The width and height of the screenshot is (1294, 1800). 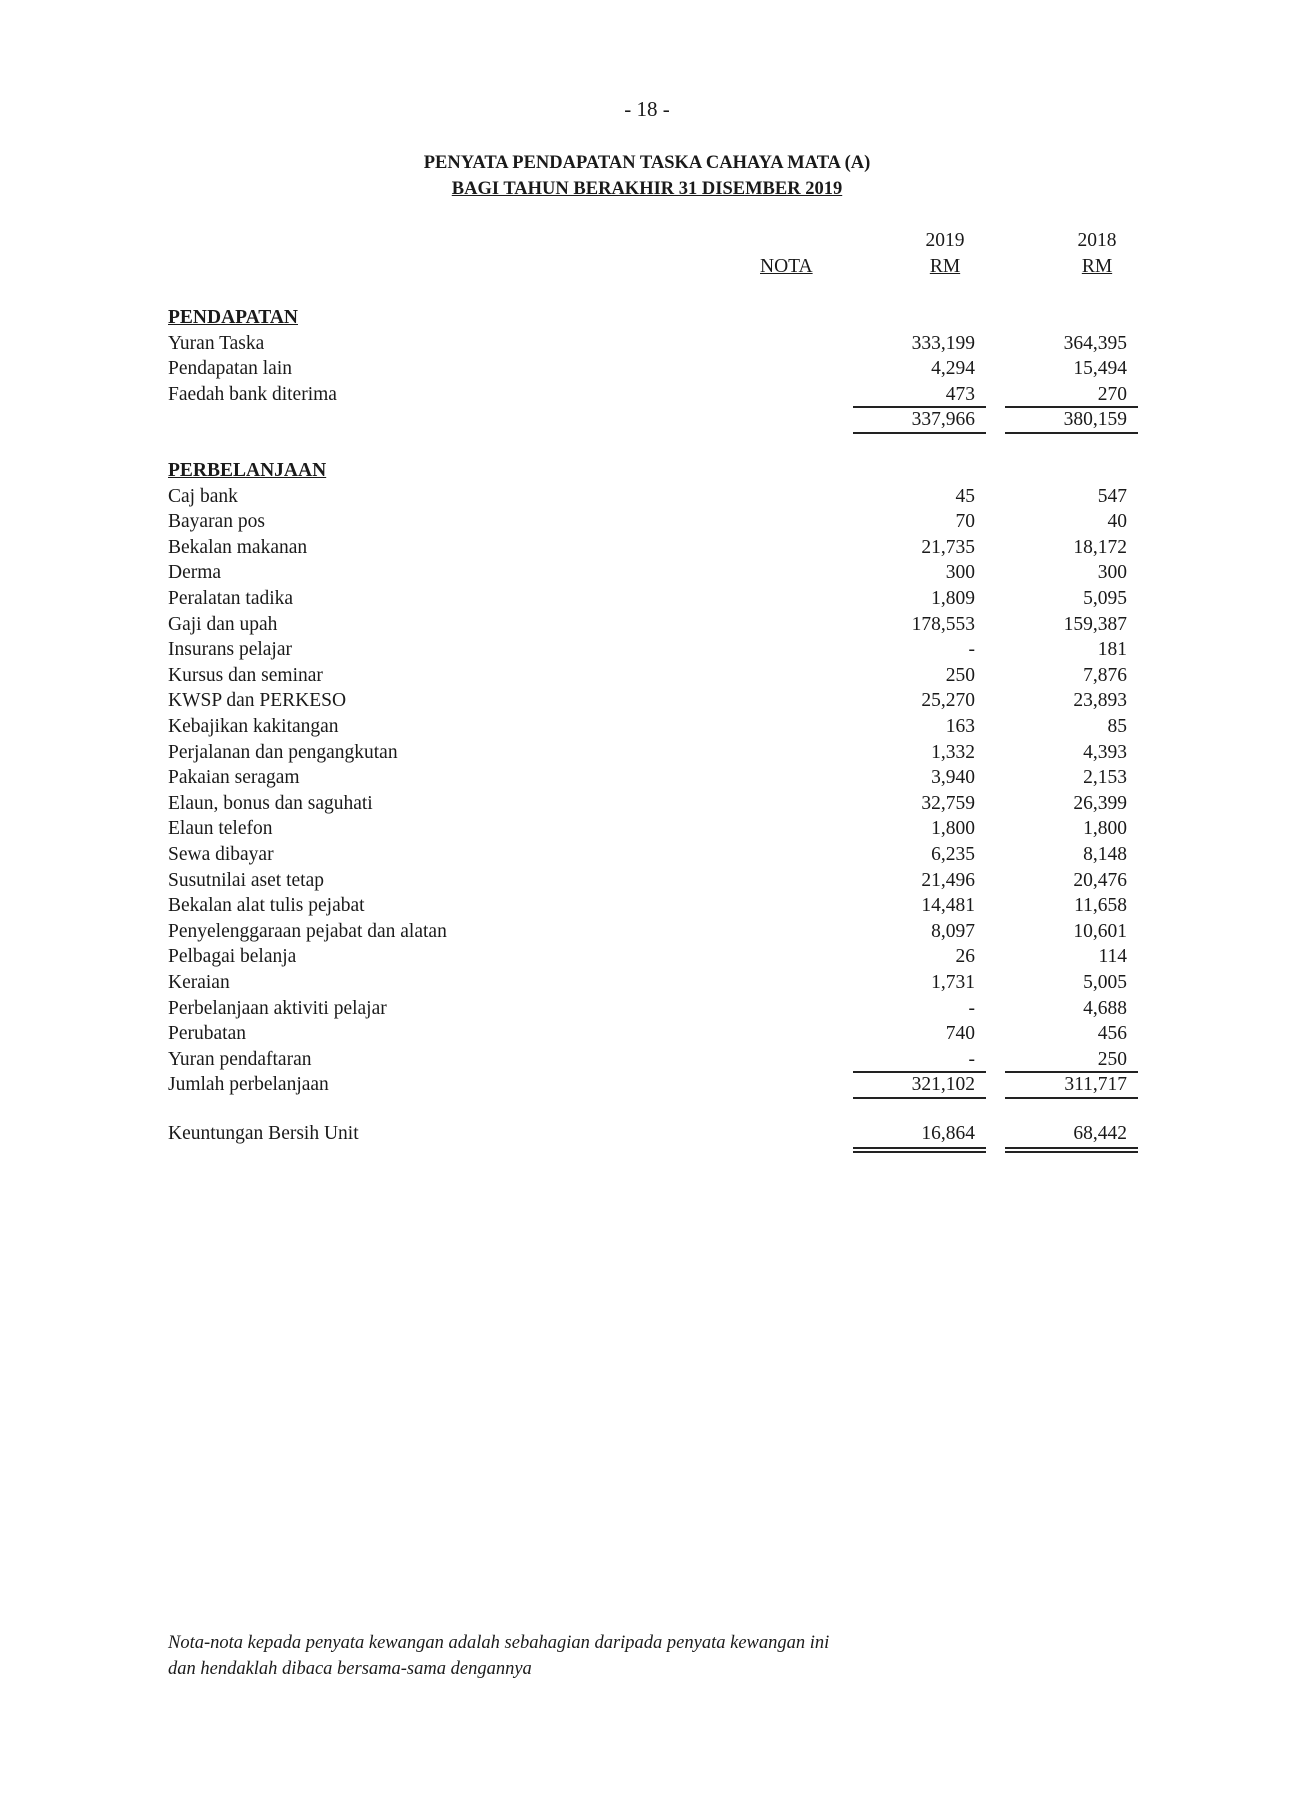 What do you see at coordinates (647, 778) in the screenshot?
I see `expense-row: Pakaian seragam 3,940 2,153` at bounding box center [647, 778].